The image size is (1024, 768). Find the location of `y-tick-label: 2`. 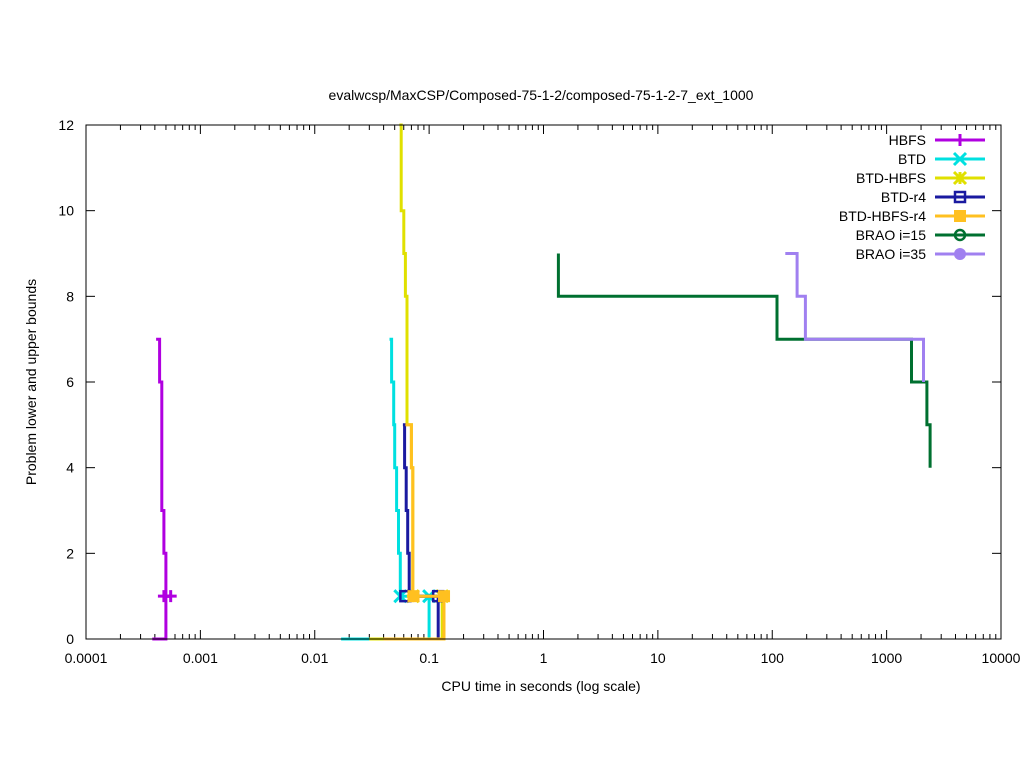

y-tick-label: 2 is located at coordinates (70, 553).